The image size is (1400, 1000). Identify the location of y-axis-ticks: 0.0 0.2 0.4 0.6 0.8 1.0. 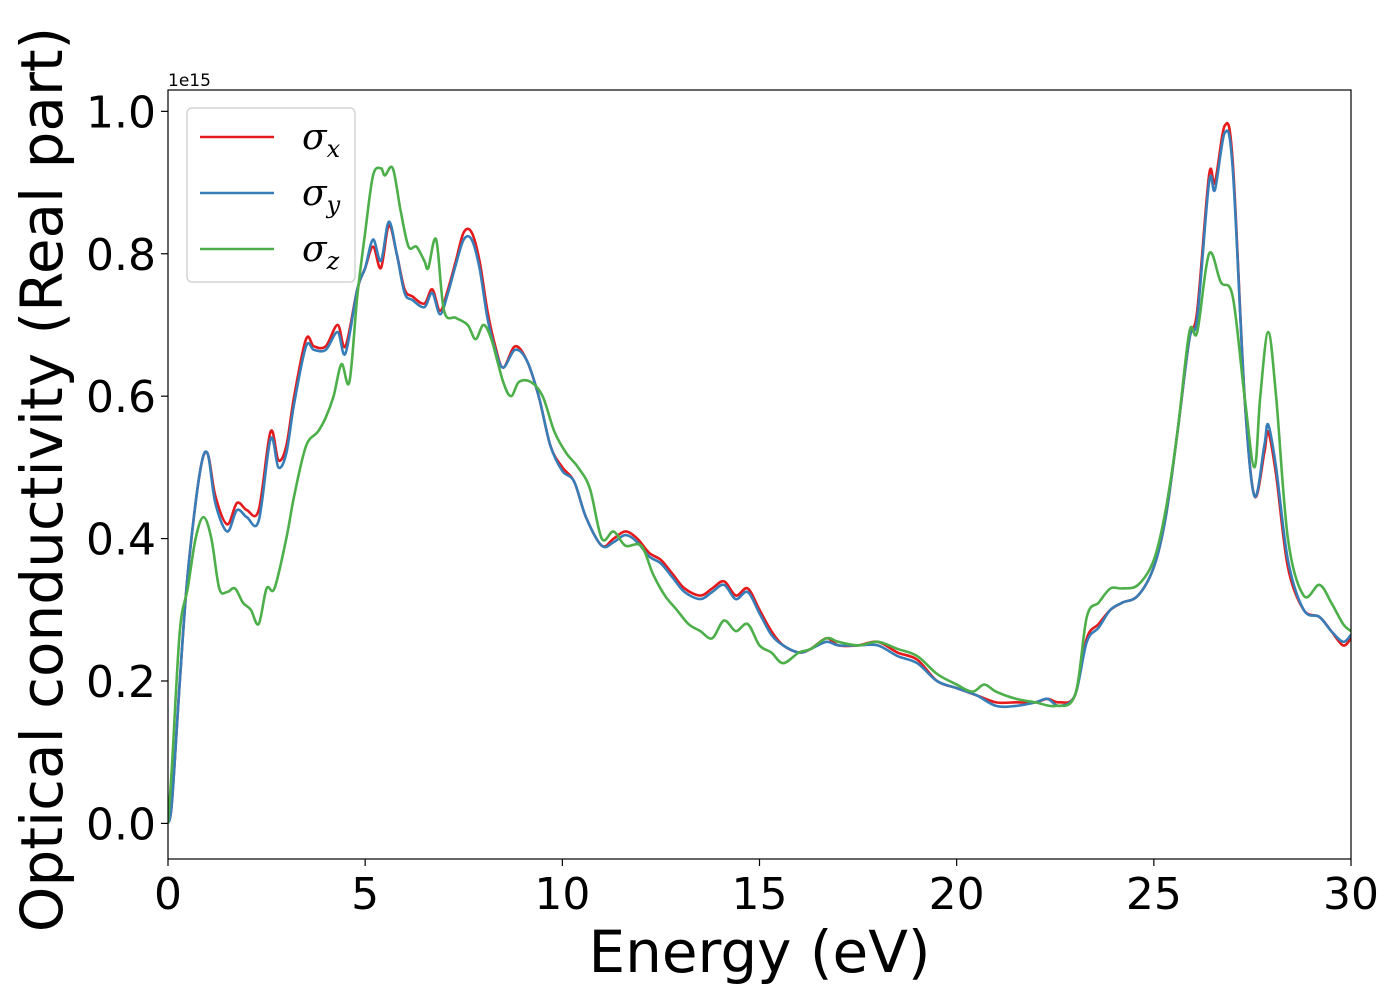
(127, 468).